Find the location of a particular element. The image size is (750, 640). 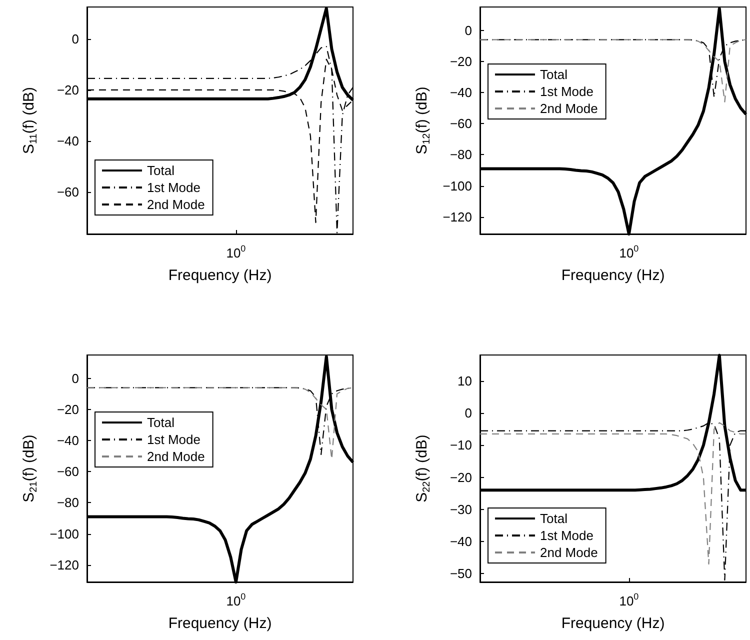

y-tick-label: −50 is located at coordinates (461, 574).